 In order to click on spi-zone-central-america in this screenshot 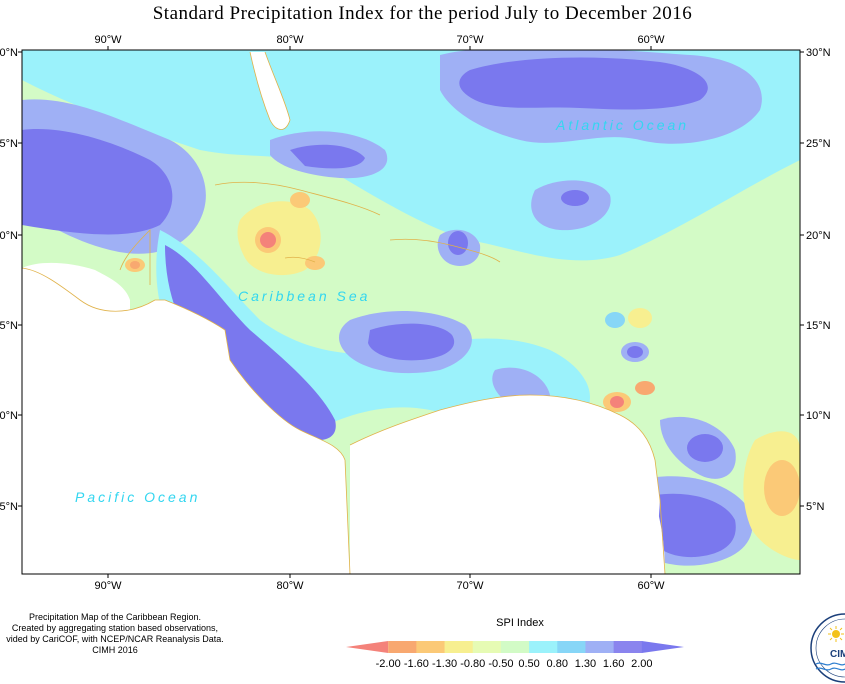, I will do `click(250, 342)`.